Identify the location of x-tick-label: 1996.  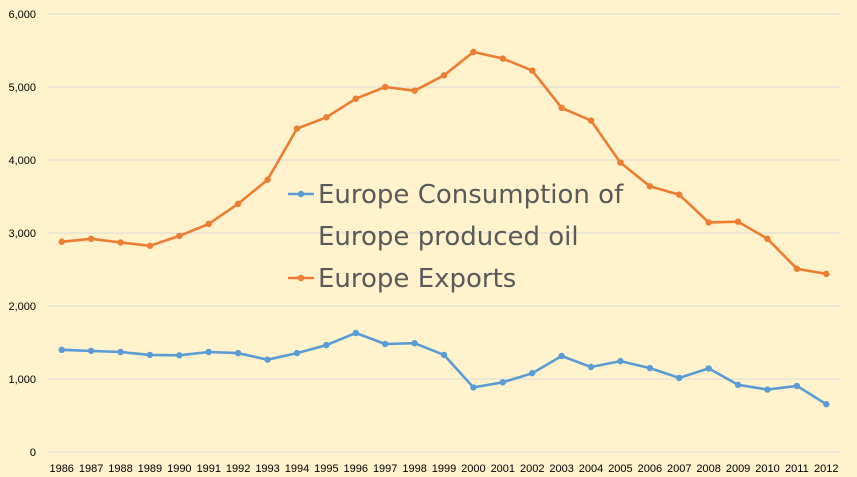
(356, 469).